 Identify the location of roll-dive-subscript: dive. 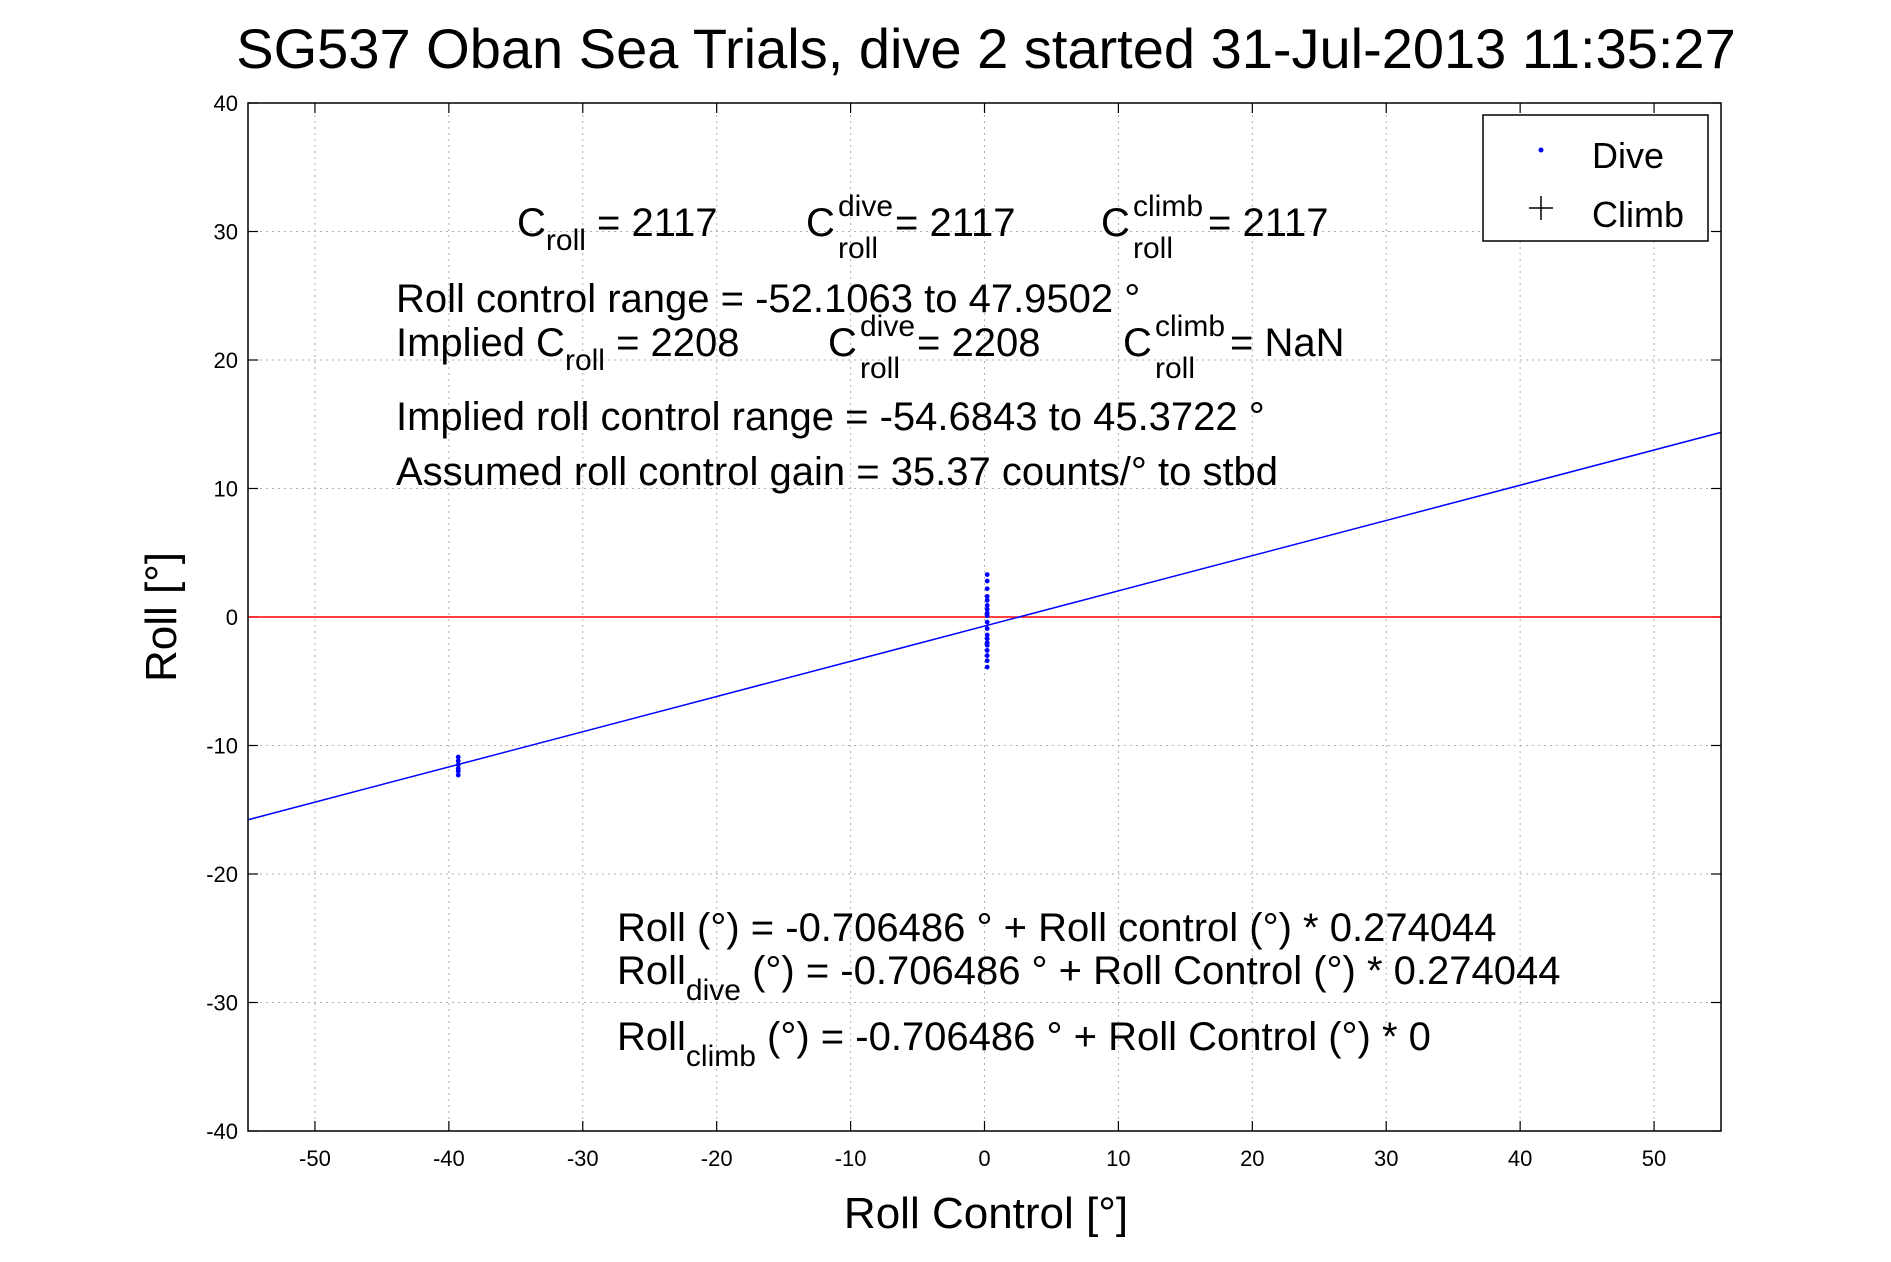
(713, 990).